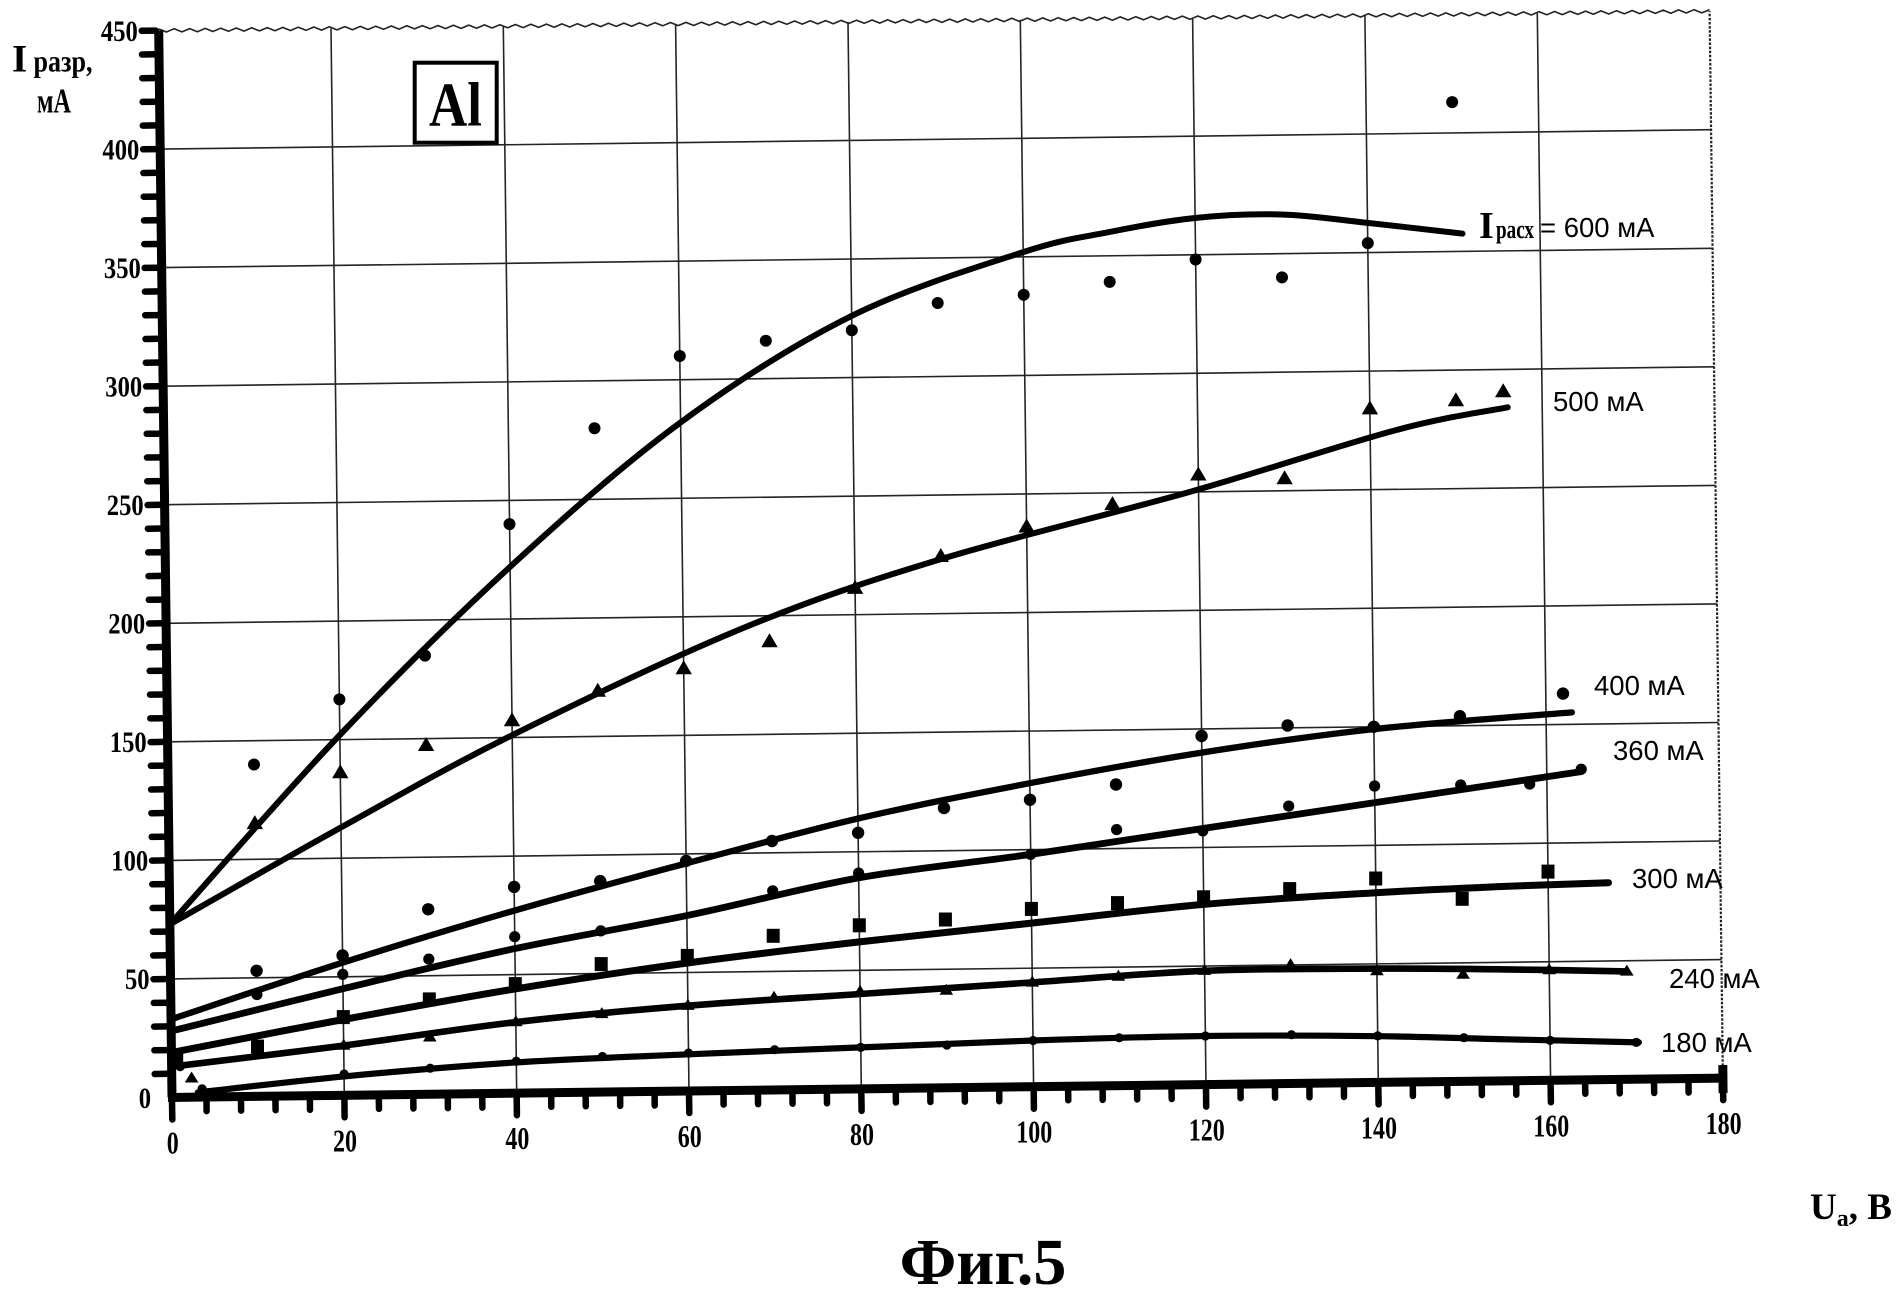  I want to click on svg-text: Ua, B, so click(1851, 1209).